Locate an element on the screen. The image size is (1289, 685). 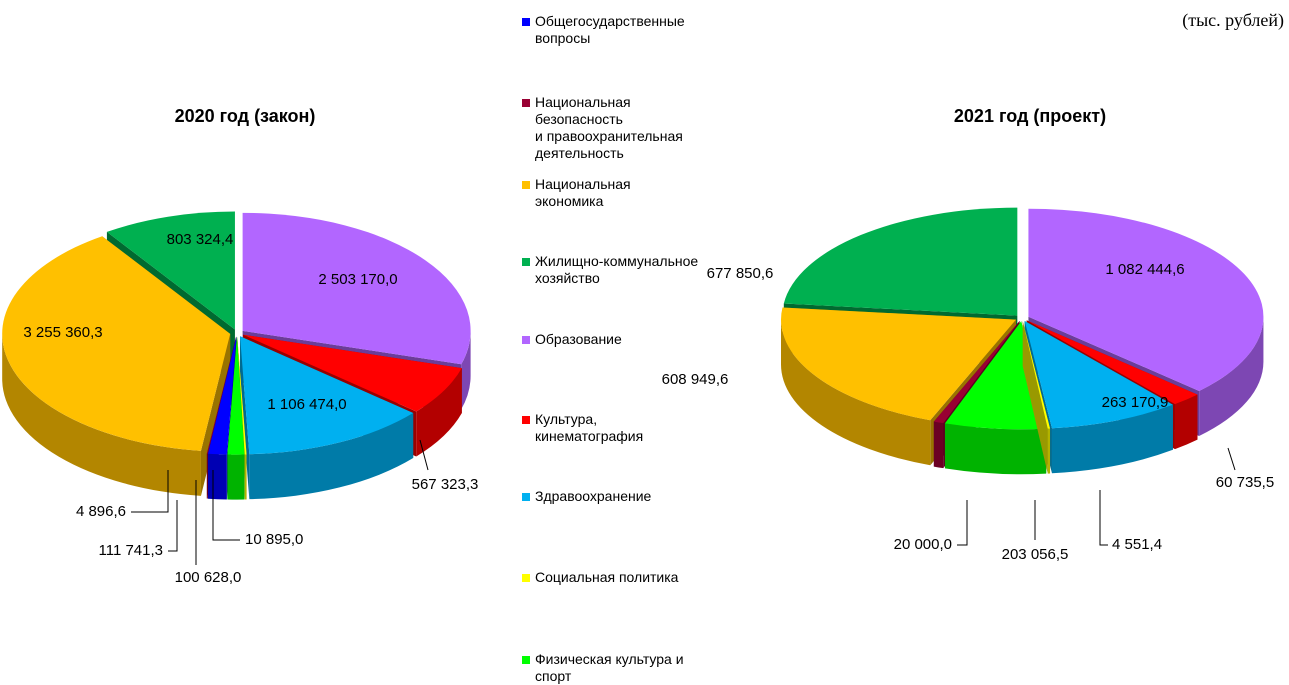
legend-label: Физическая культура и спорт is located at coordinates (609, 667).